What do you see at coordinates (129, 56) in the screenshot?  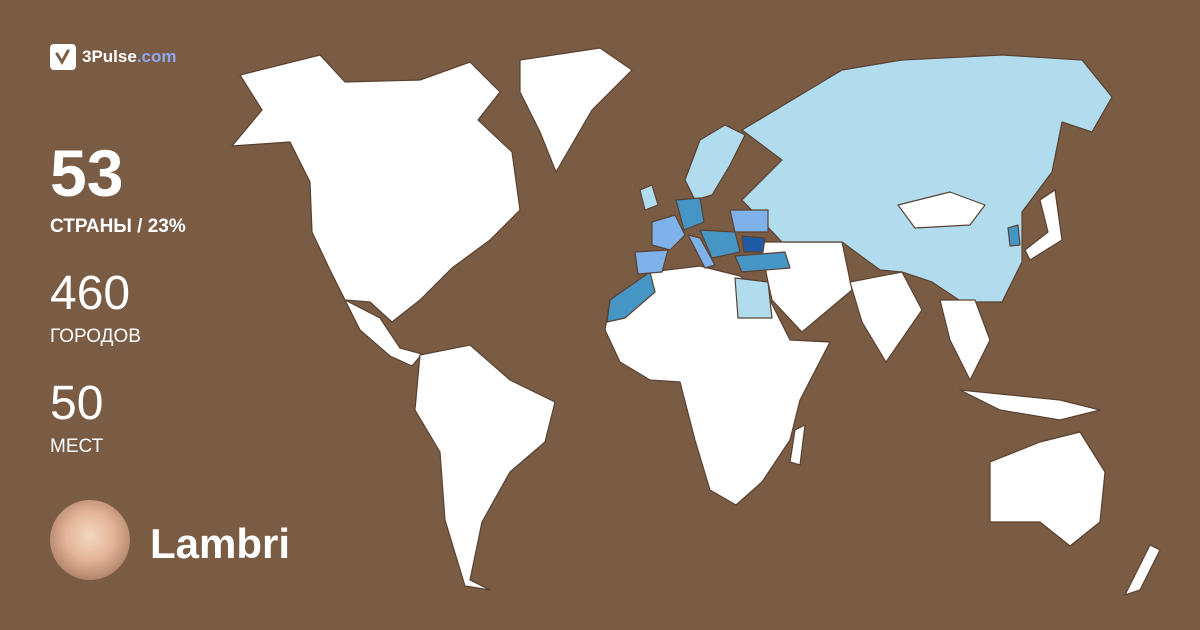 I see `brand-name: 3Pulse.com` at bounding box center [129, 56].